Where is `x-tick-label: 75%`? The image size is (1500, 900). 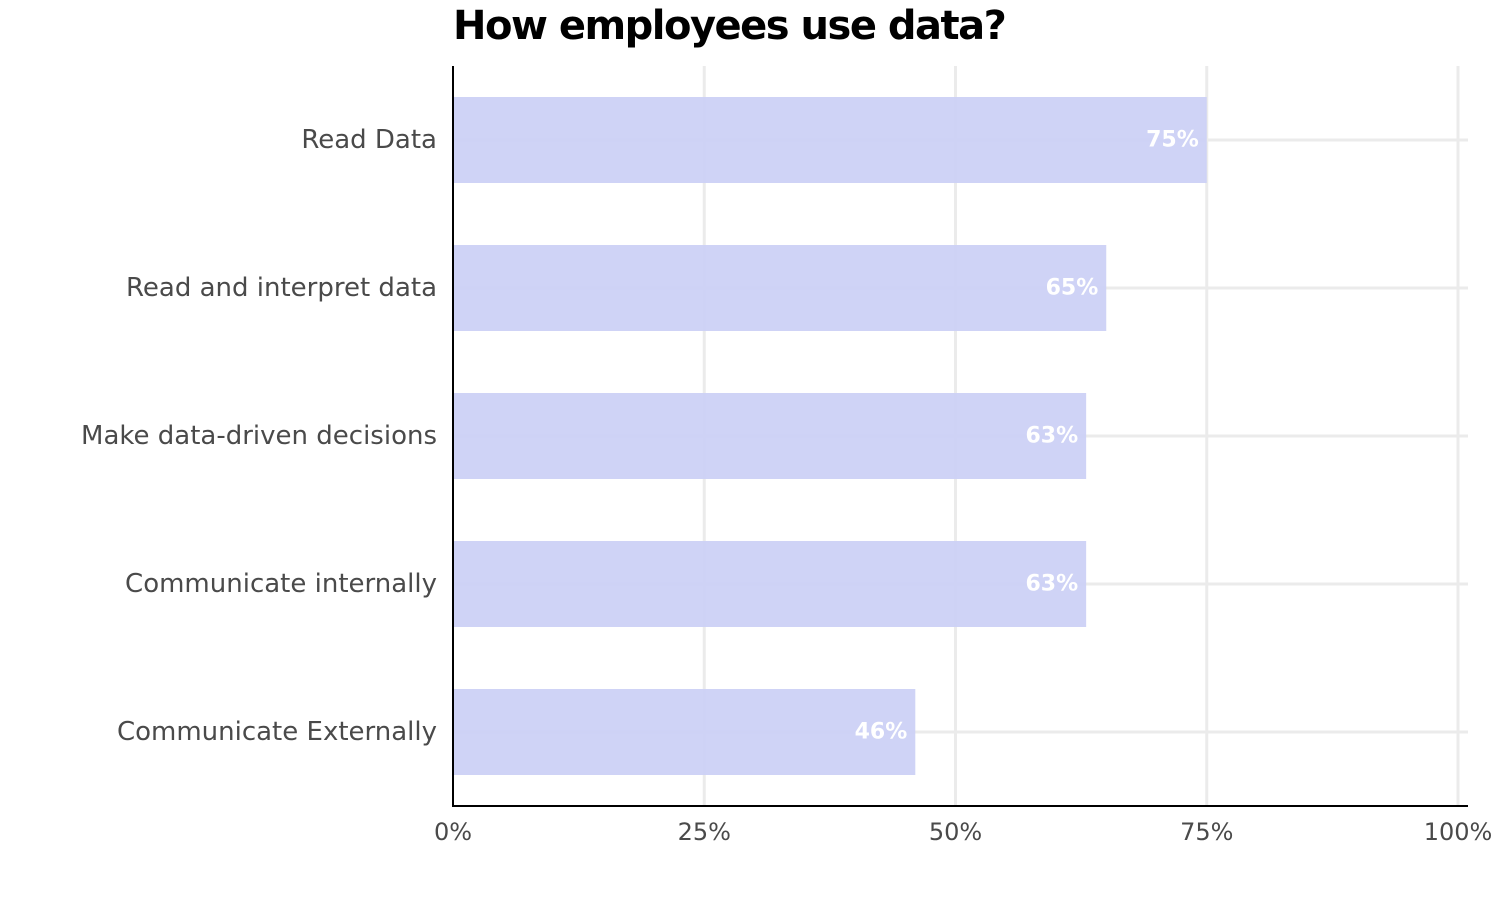
x-tick-label: 75% is located at coordinates (1206, 832).